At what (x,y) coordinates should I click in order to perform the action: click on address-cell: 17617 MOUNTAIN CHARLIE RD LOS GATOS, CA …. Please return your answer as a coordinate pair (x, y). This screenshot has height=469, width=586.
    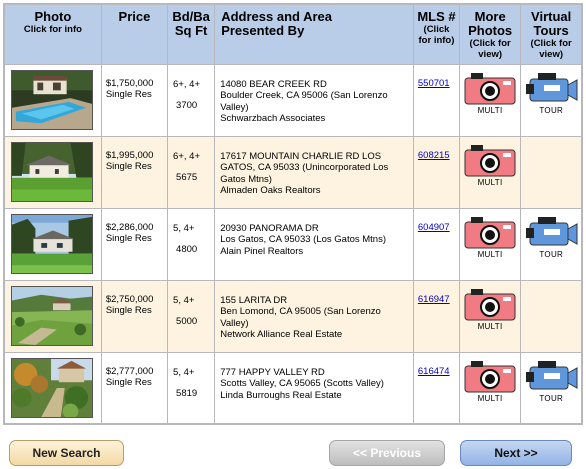
    Looking at the image, I should click on (314, 172).